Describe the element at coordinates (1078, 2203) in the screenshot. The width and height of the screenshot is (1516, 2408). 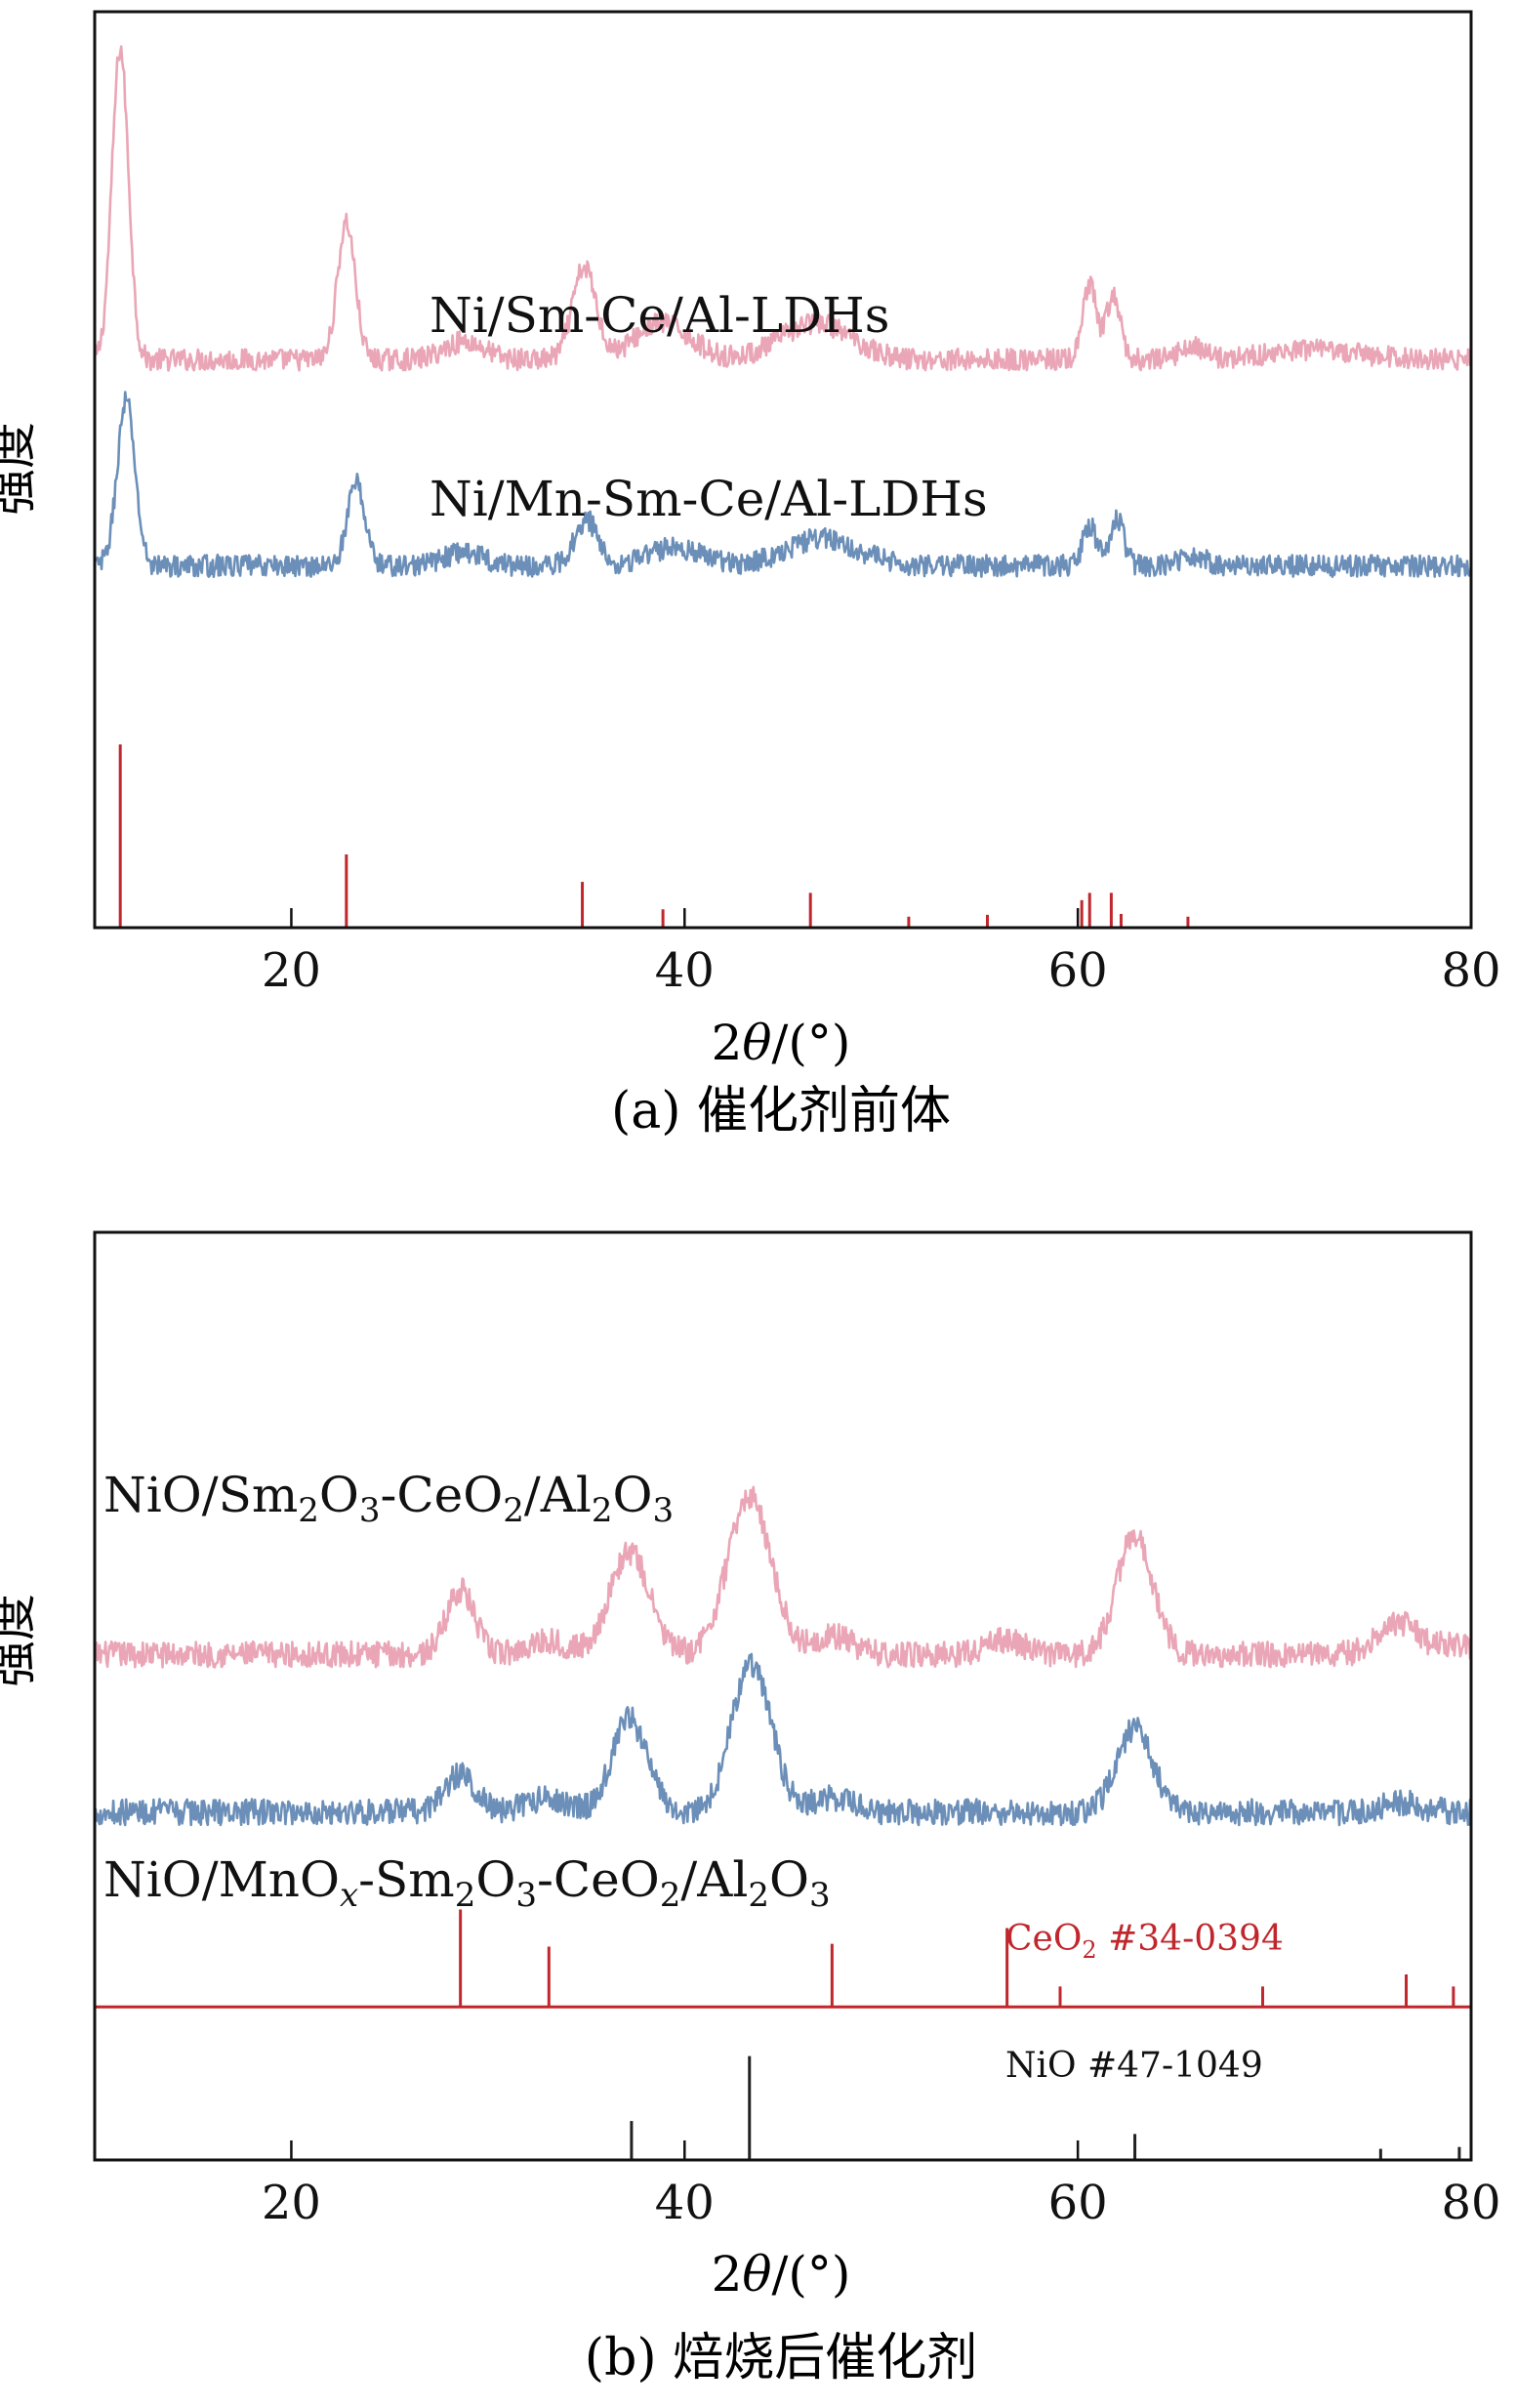
I see `panel-b-xtick-label: 60` at that location.